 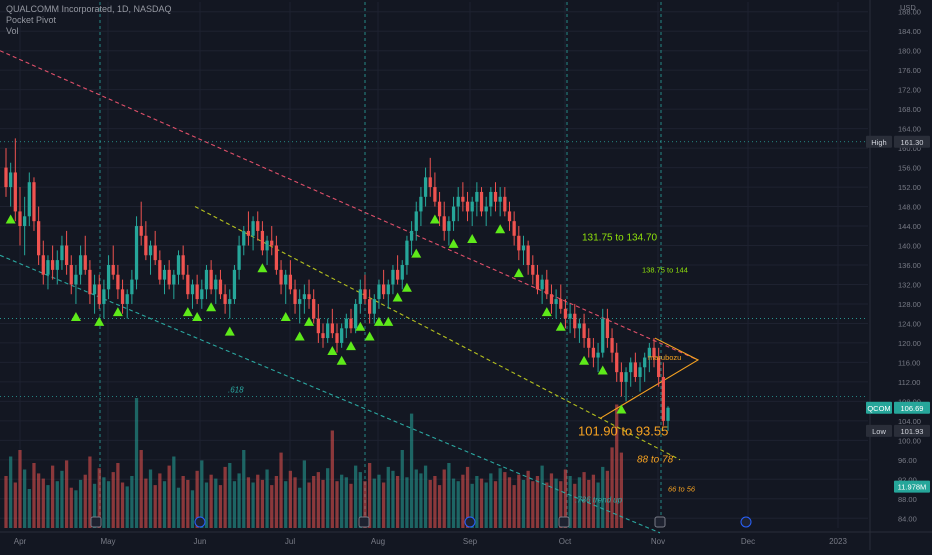 What do you see at coordinates (907, 460) in the screenshot?
I see `y-tick-label: 96.00` at bounding box center [907, 460].